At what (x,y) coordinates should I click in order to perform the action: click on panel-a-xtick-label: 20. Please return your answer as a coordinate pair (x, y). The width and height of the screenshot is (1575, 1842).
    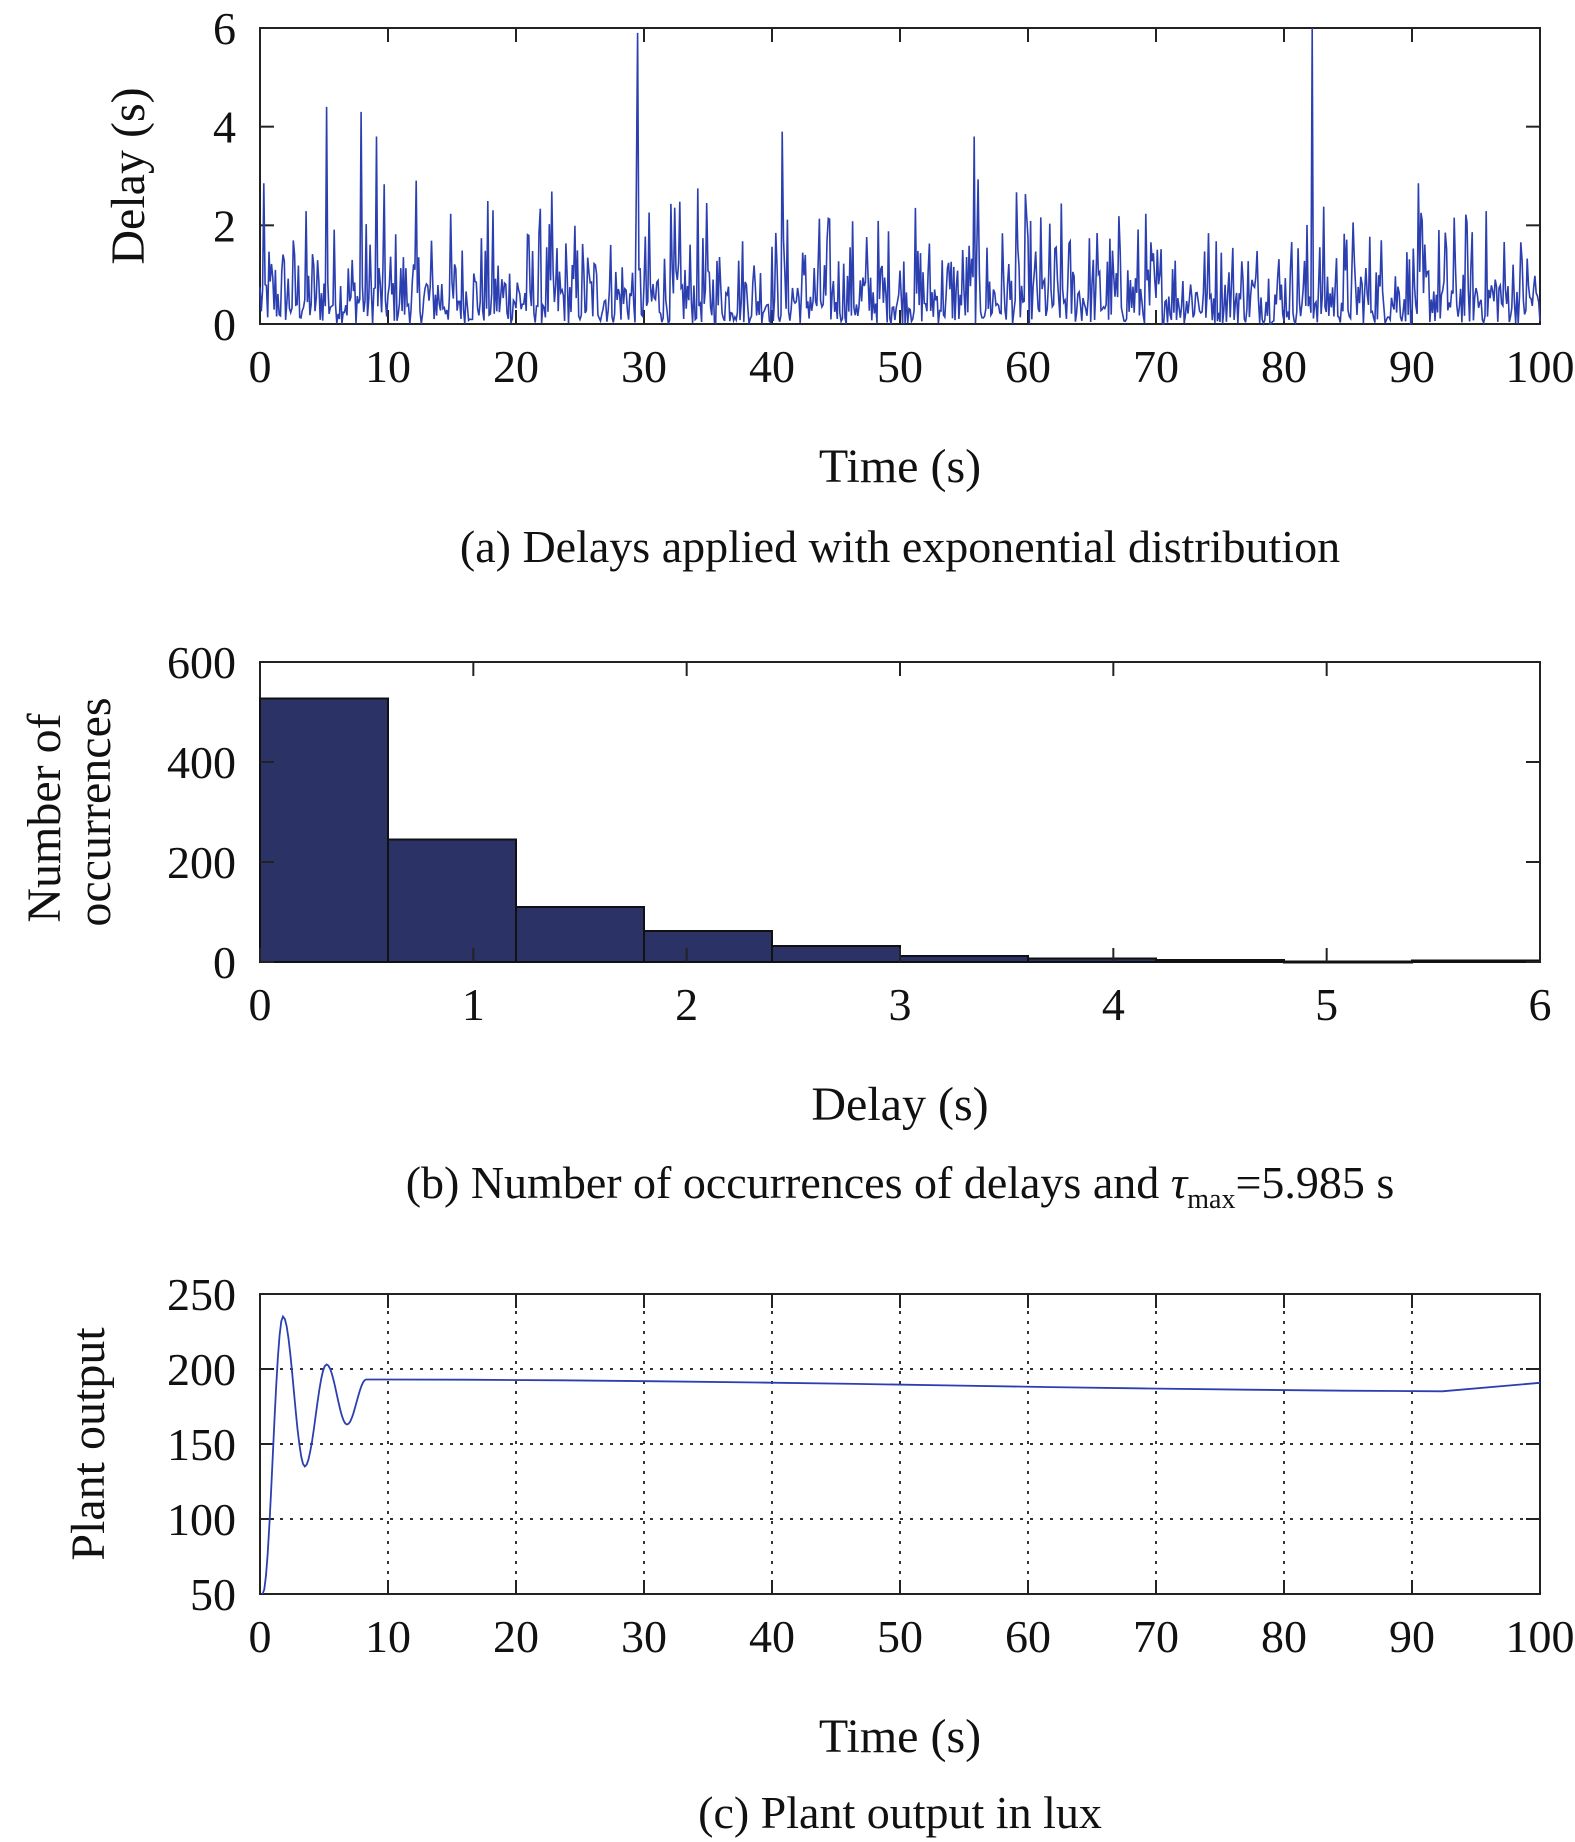
    Looking at the image, I should click on (516, 366).